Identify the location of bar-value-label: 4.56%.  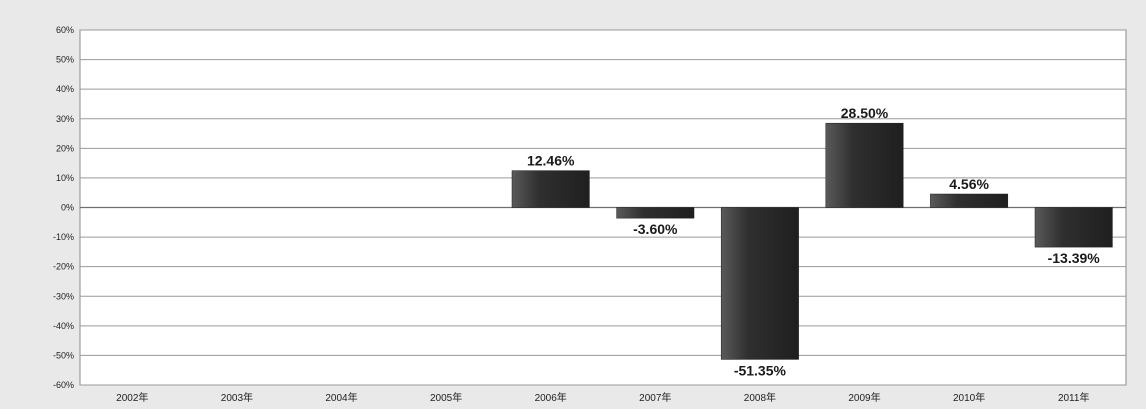
(969, 184).